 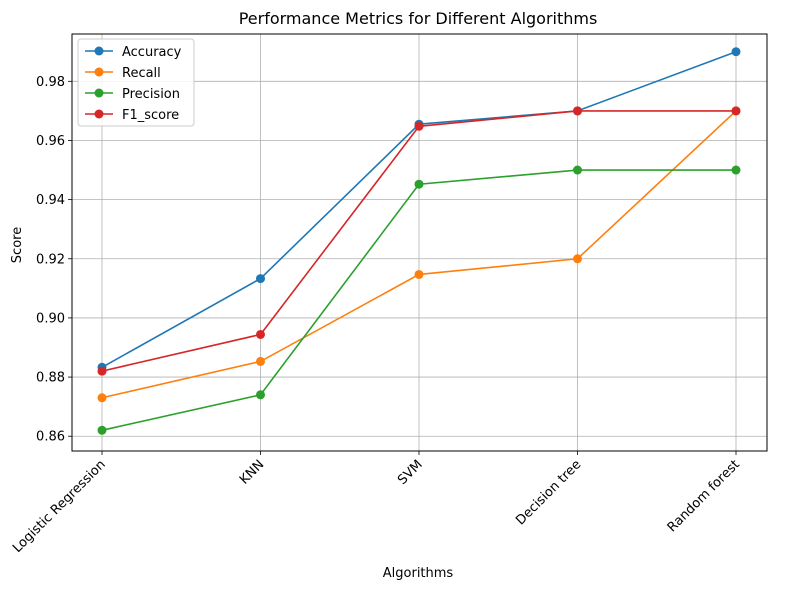 What do you see at coordinates (418, 573) in the screenshot?
I see `x-axis-label: Algorithms` at bounding box center [418, 573].